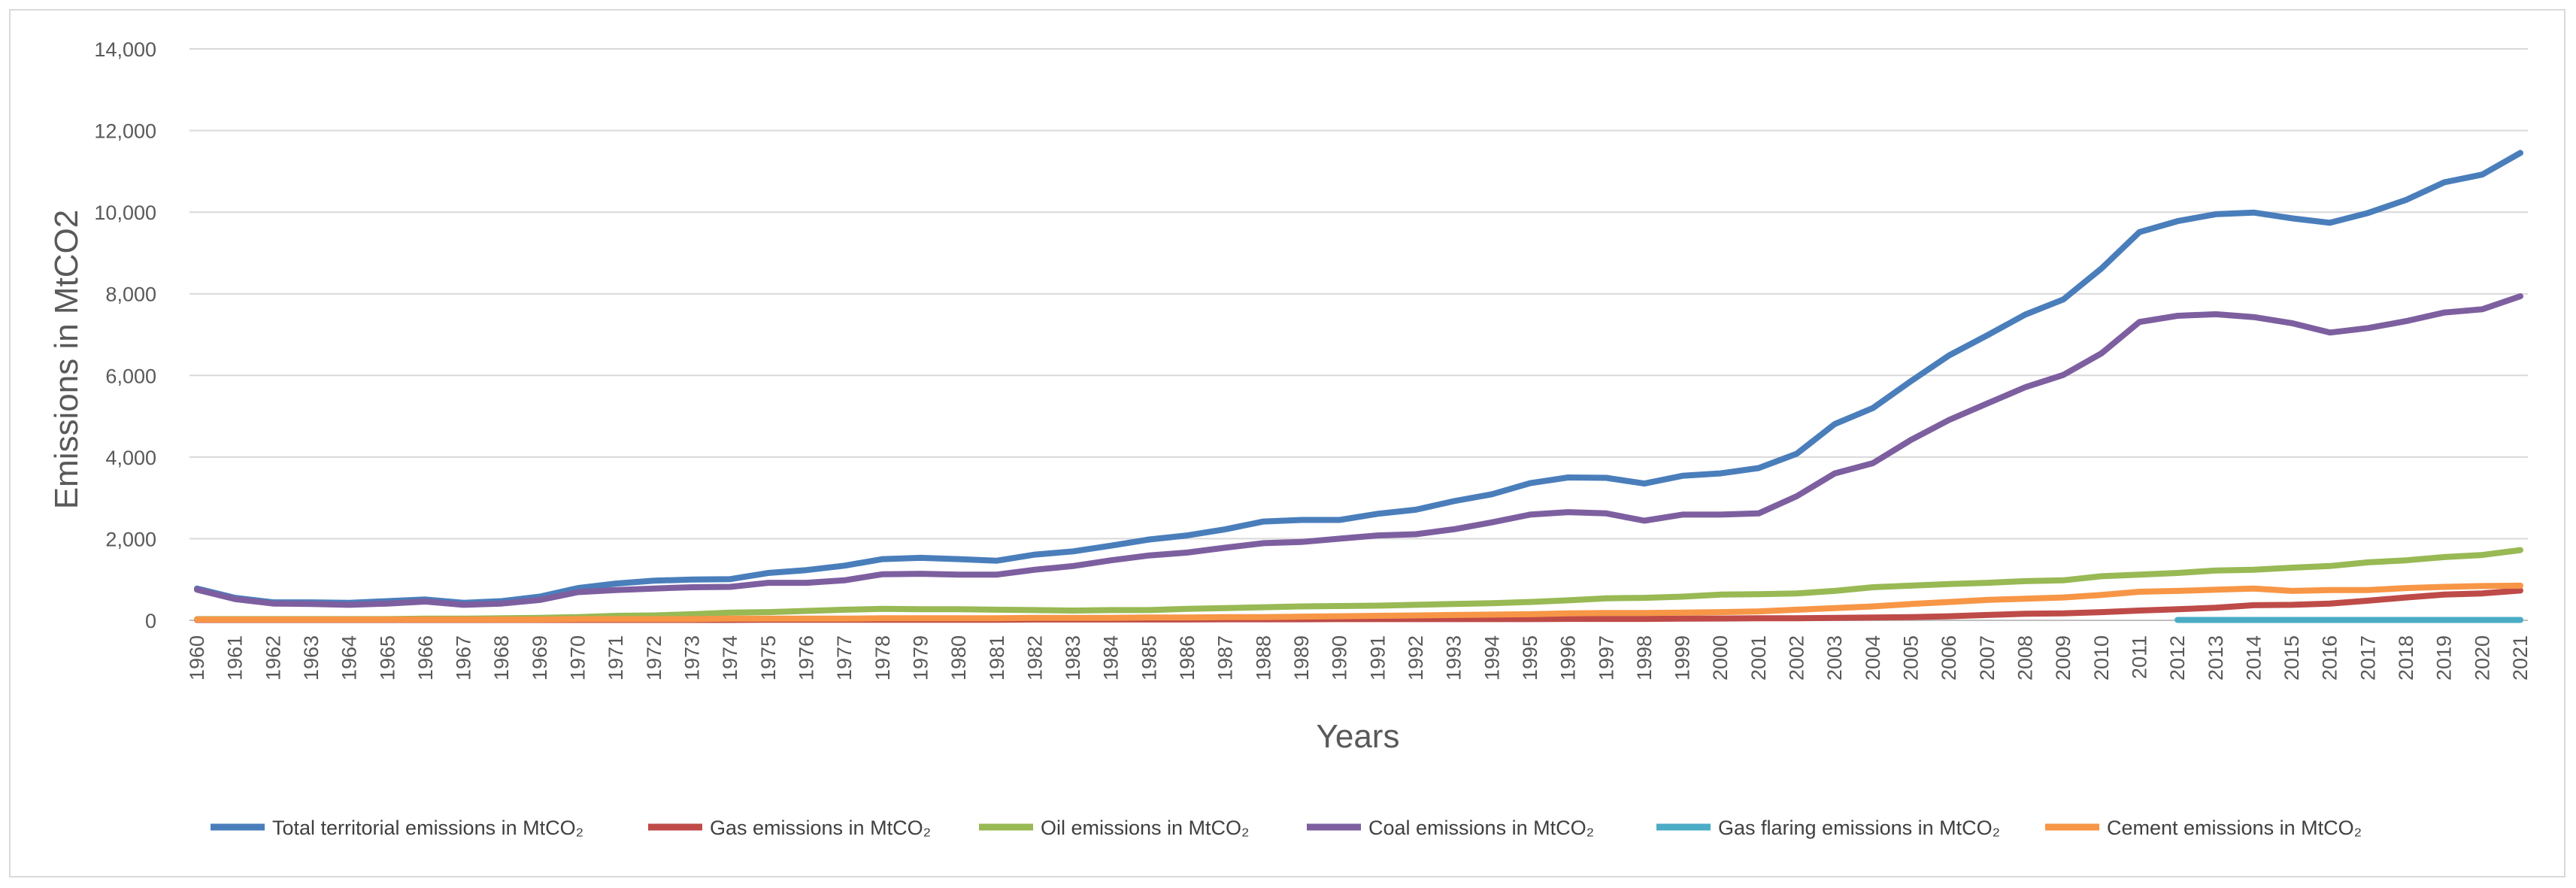  What do you see at coordinates (464, 657) in the screenshot?
I see `x-tick-label: 1967` at bounding box center [464, 657].